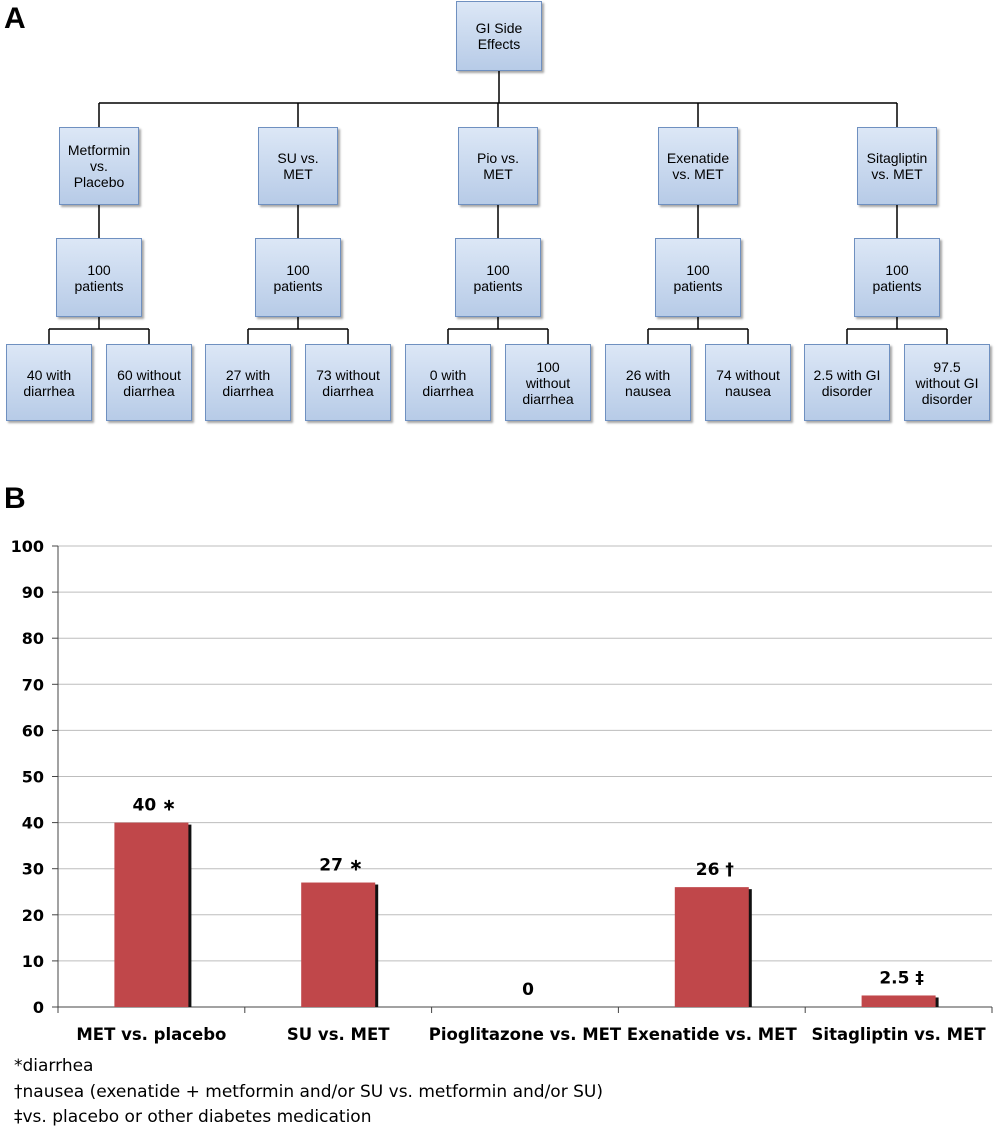  I want to click on without-node-metformin-placebo: 60 without diarrhea, so click(149, 382).